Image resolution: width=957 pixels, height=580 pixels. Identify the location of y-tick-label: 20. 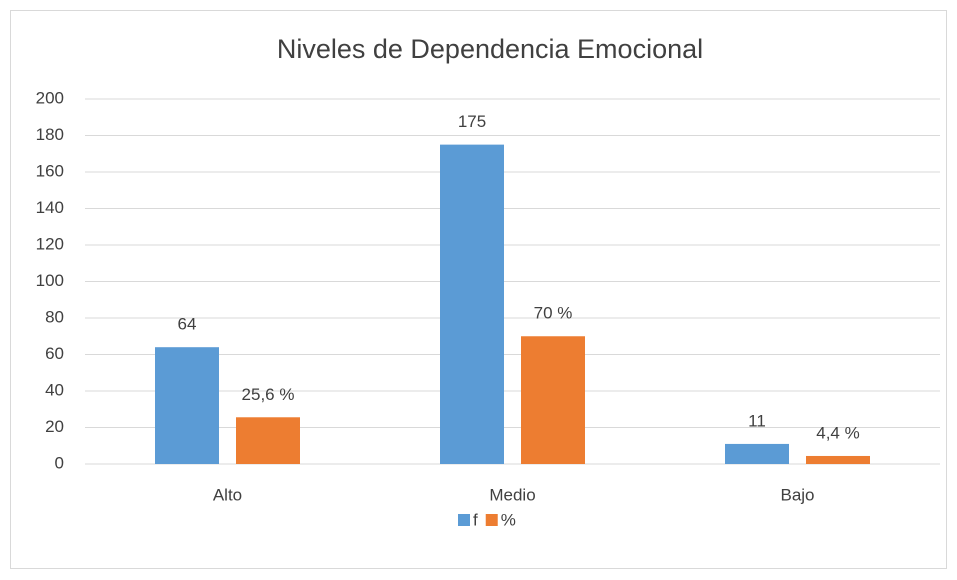
(54, 426).